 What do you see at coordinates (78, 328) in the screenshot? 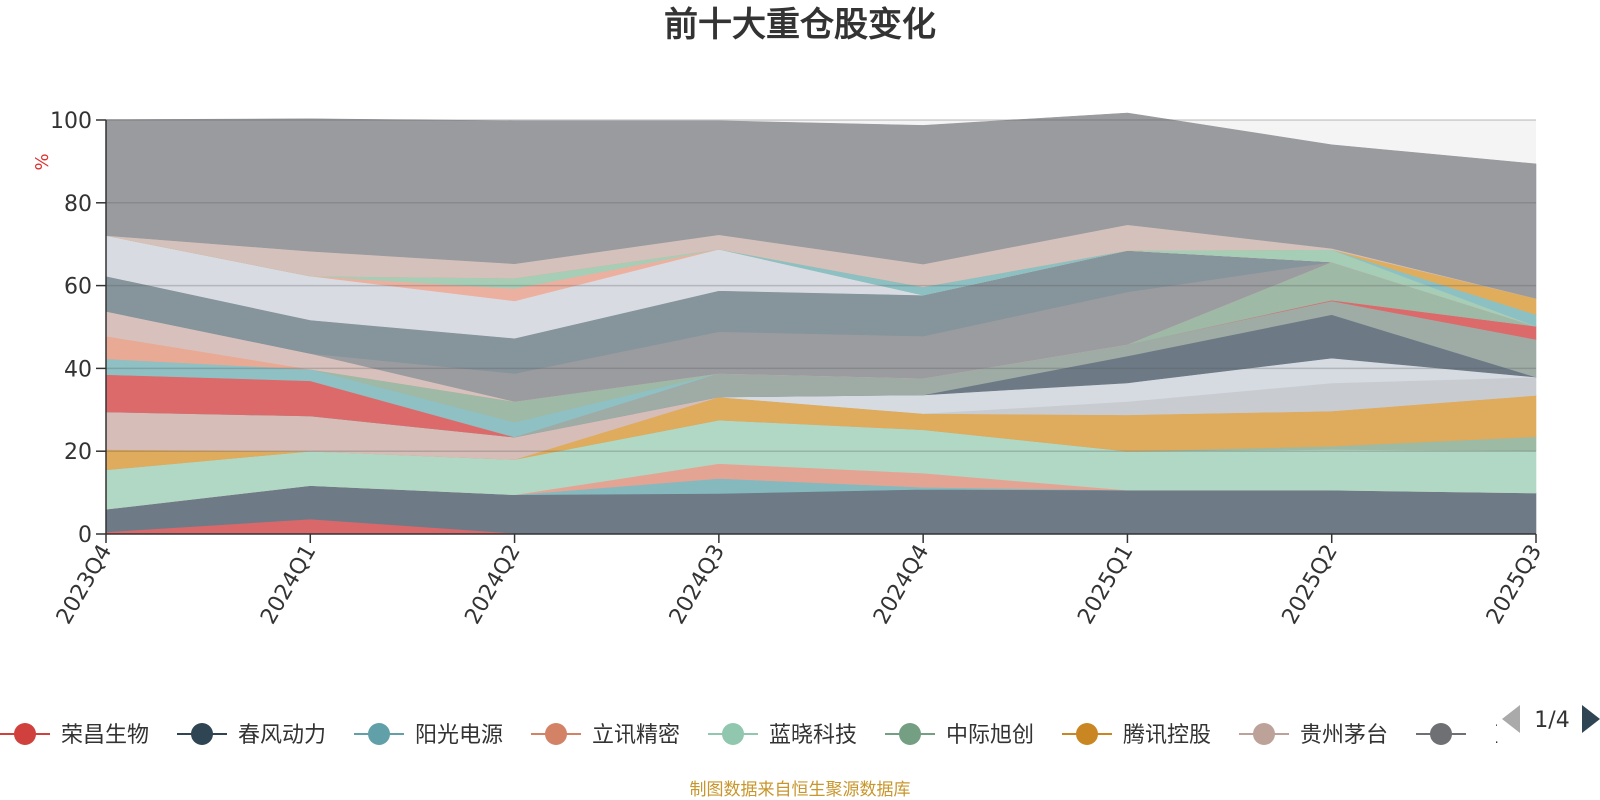
I see `y-axis: 0 20 40 60 80 100` at bounding box center [78, 328].